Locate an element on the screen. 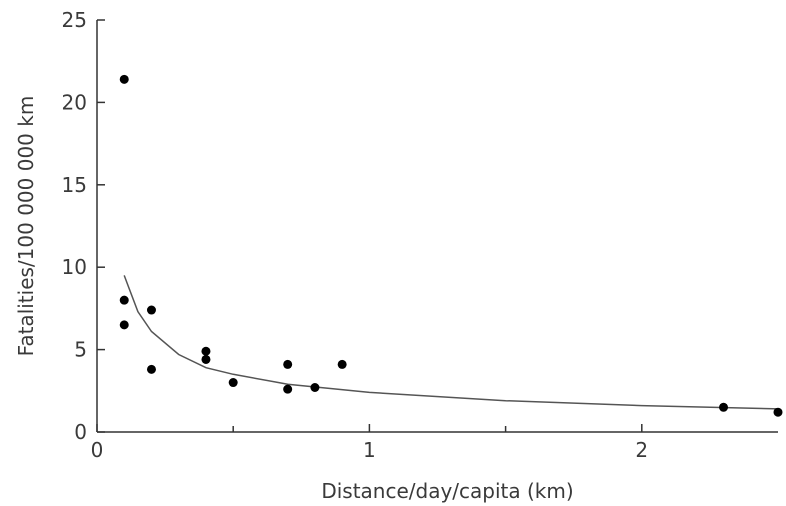 This screenshot has width=786, height=506. y-tick-label: 10 is located at coordinates (74, 267).